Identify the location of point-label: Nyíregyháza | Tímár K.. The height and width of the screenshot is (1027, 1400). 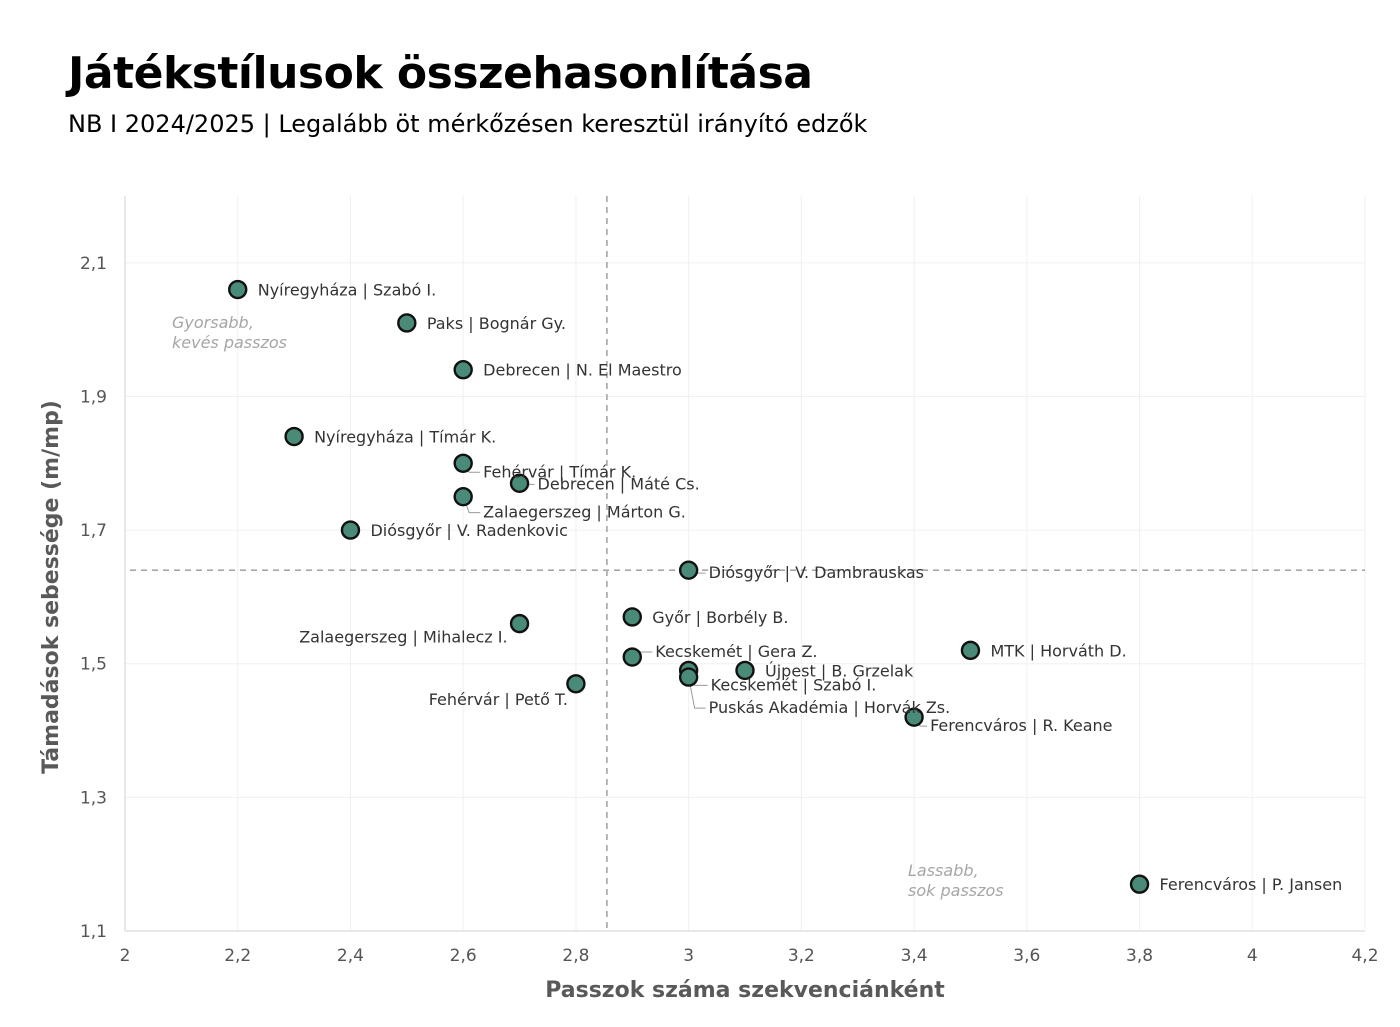
(405, 437).